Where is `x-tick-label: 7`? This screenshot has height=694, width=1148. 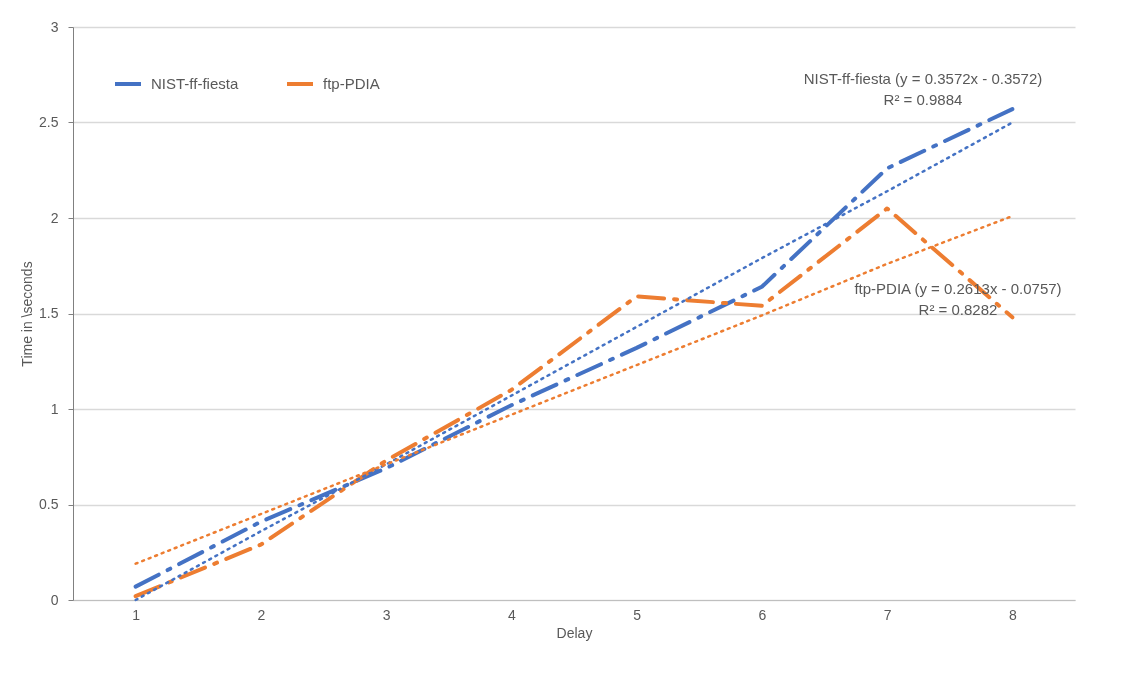 x-tick-label: 7 is located at coordinates (887, 614).